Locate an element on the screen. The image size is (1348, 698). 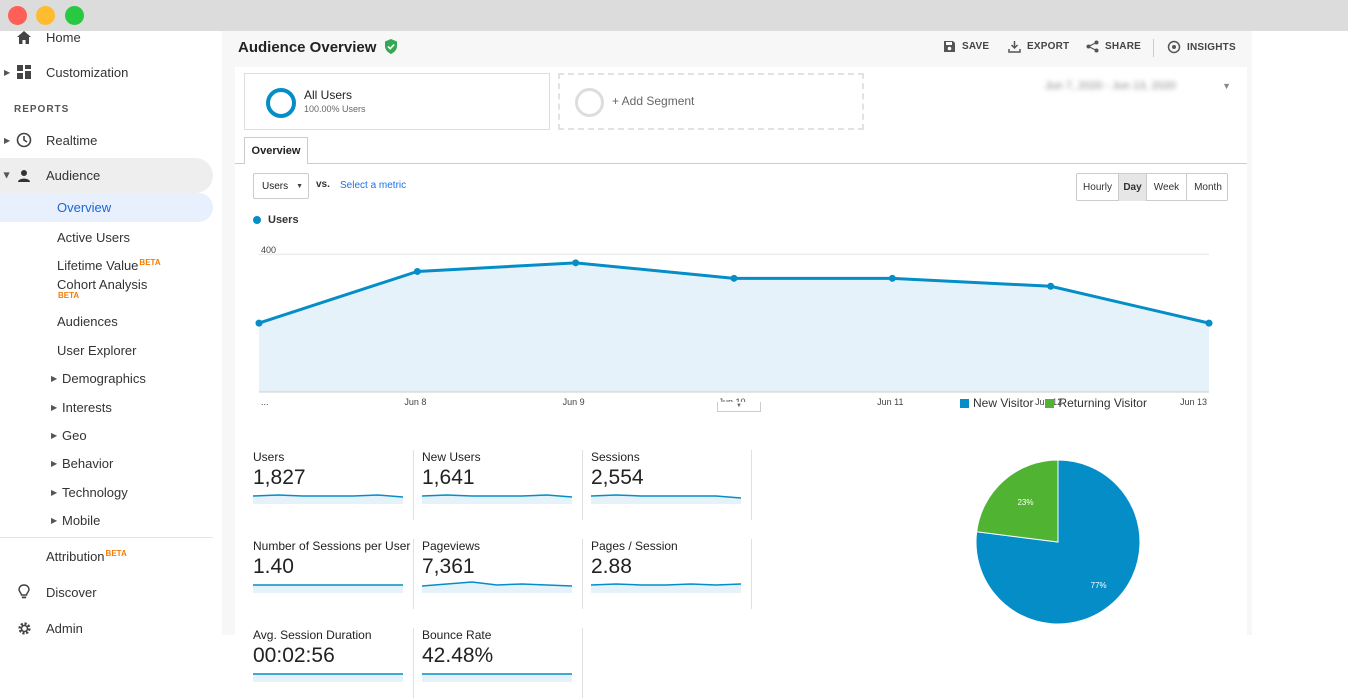
metric-label: Pageviews is located at coordinates (451, 546).